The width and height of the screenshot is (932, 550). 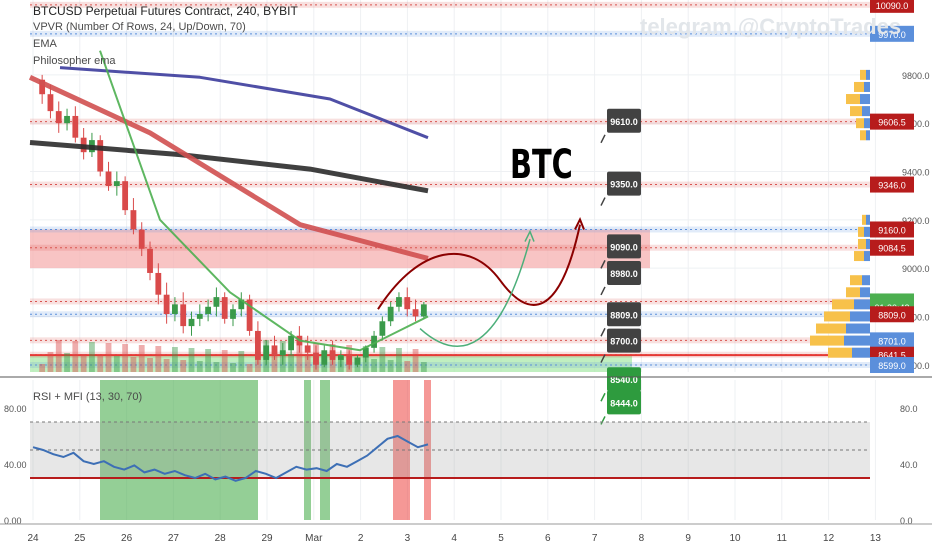 What do you see at coordinates (892, 123) in the screenshot?
I see `price-label-text: 9606.5` at bounding box center [892, 123].